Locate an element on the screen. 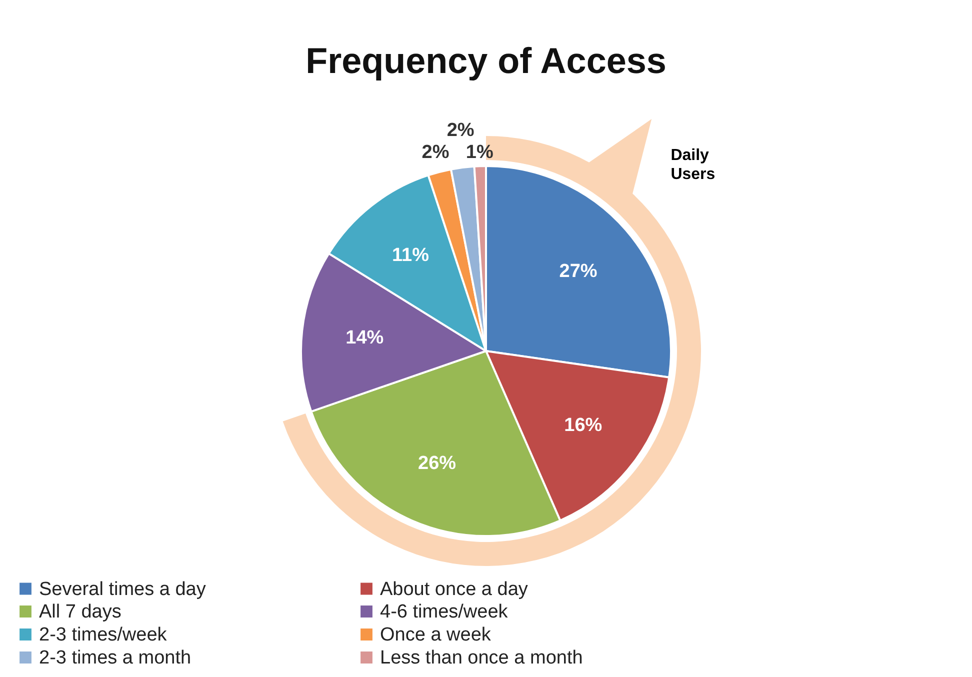 Image resolution: width=972 pixels, height=677 pixels. legend-label: 2-3 times a month is located at coordinates (115, 658).